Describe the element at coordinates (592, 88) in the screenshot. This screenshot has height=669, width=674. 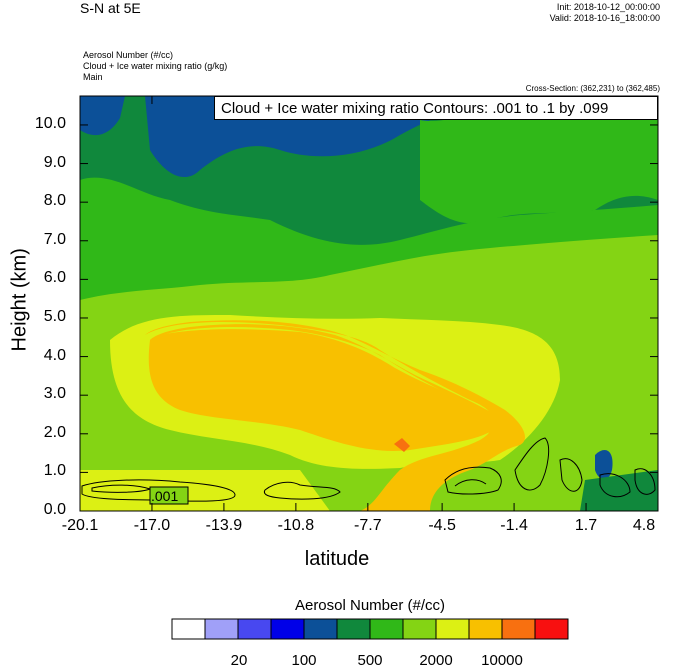
I see `cross-section-info: Cross-Section: (362,231) to (362,485)` at that location.